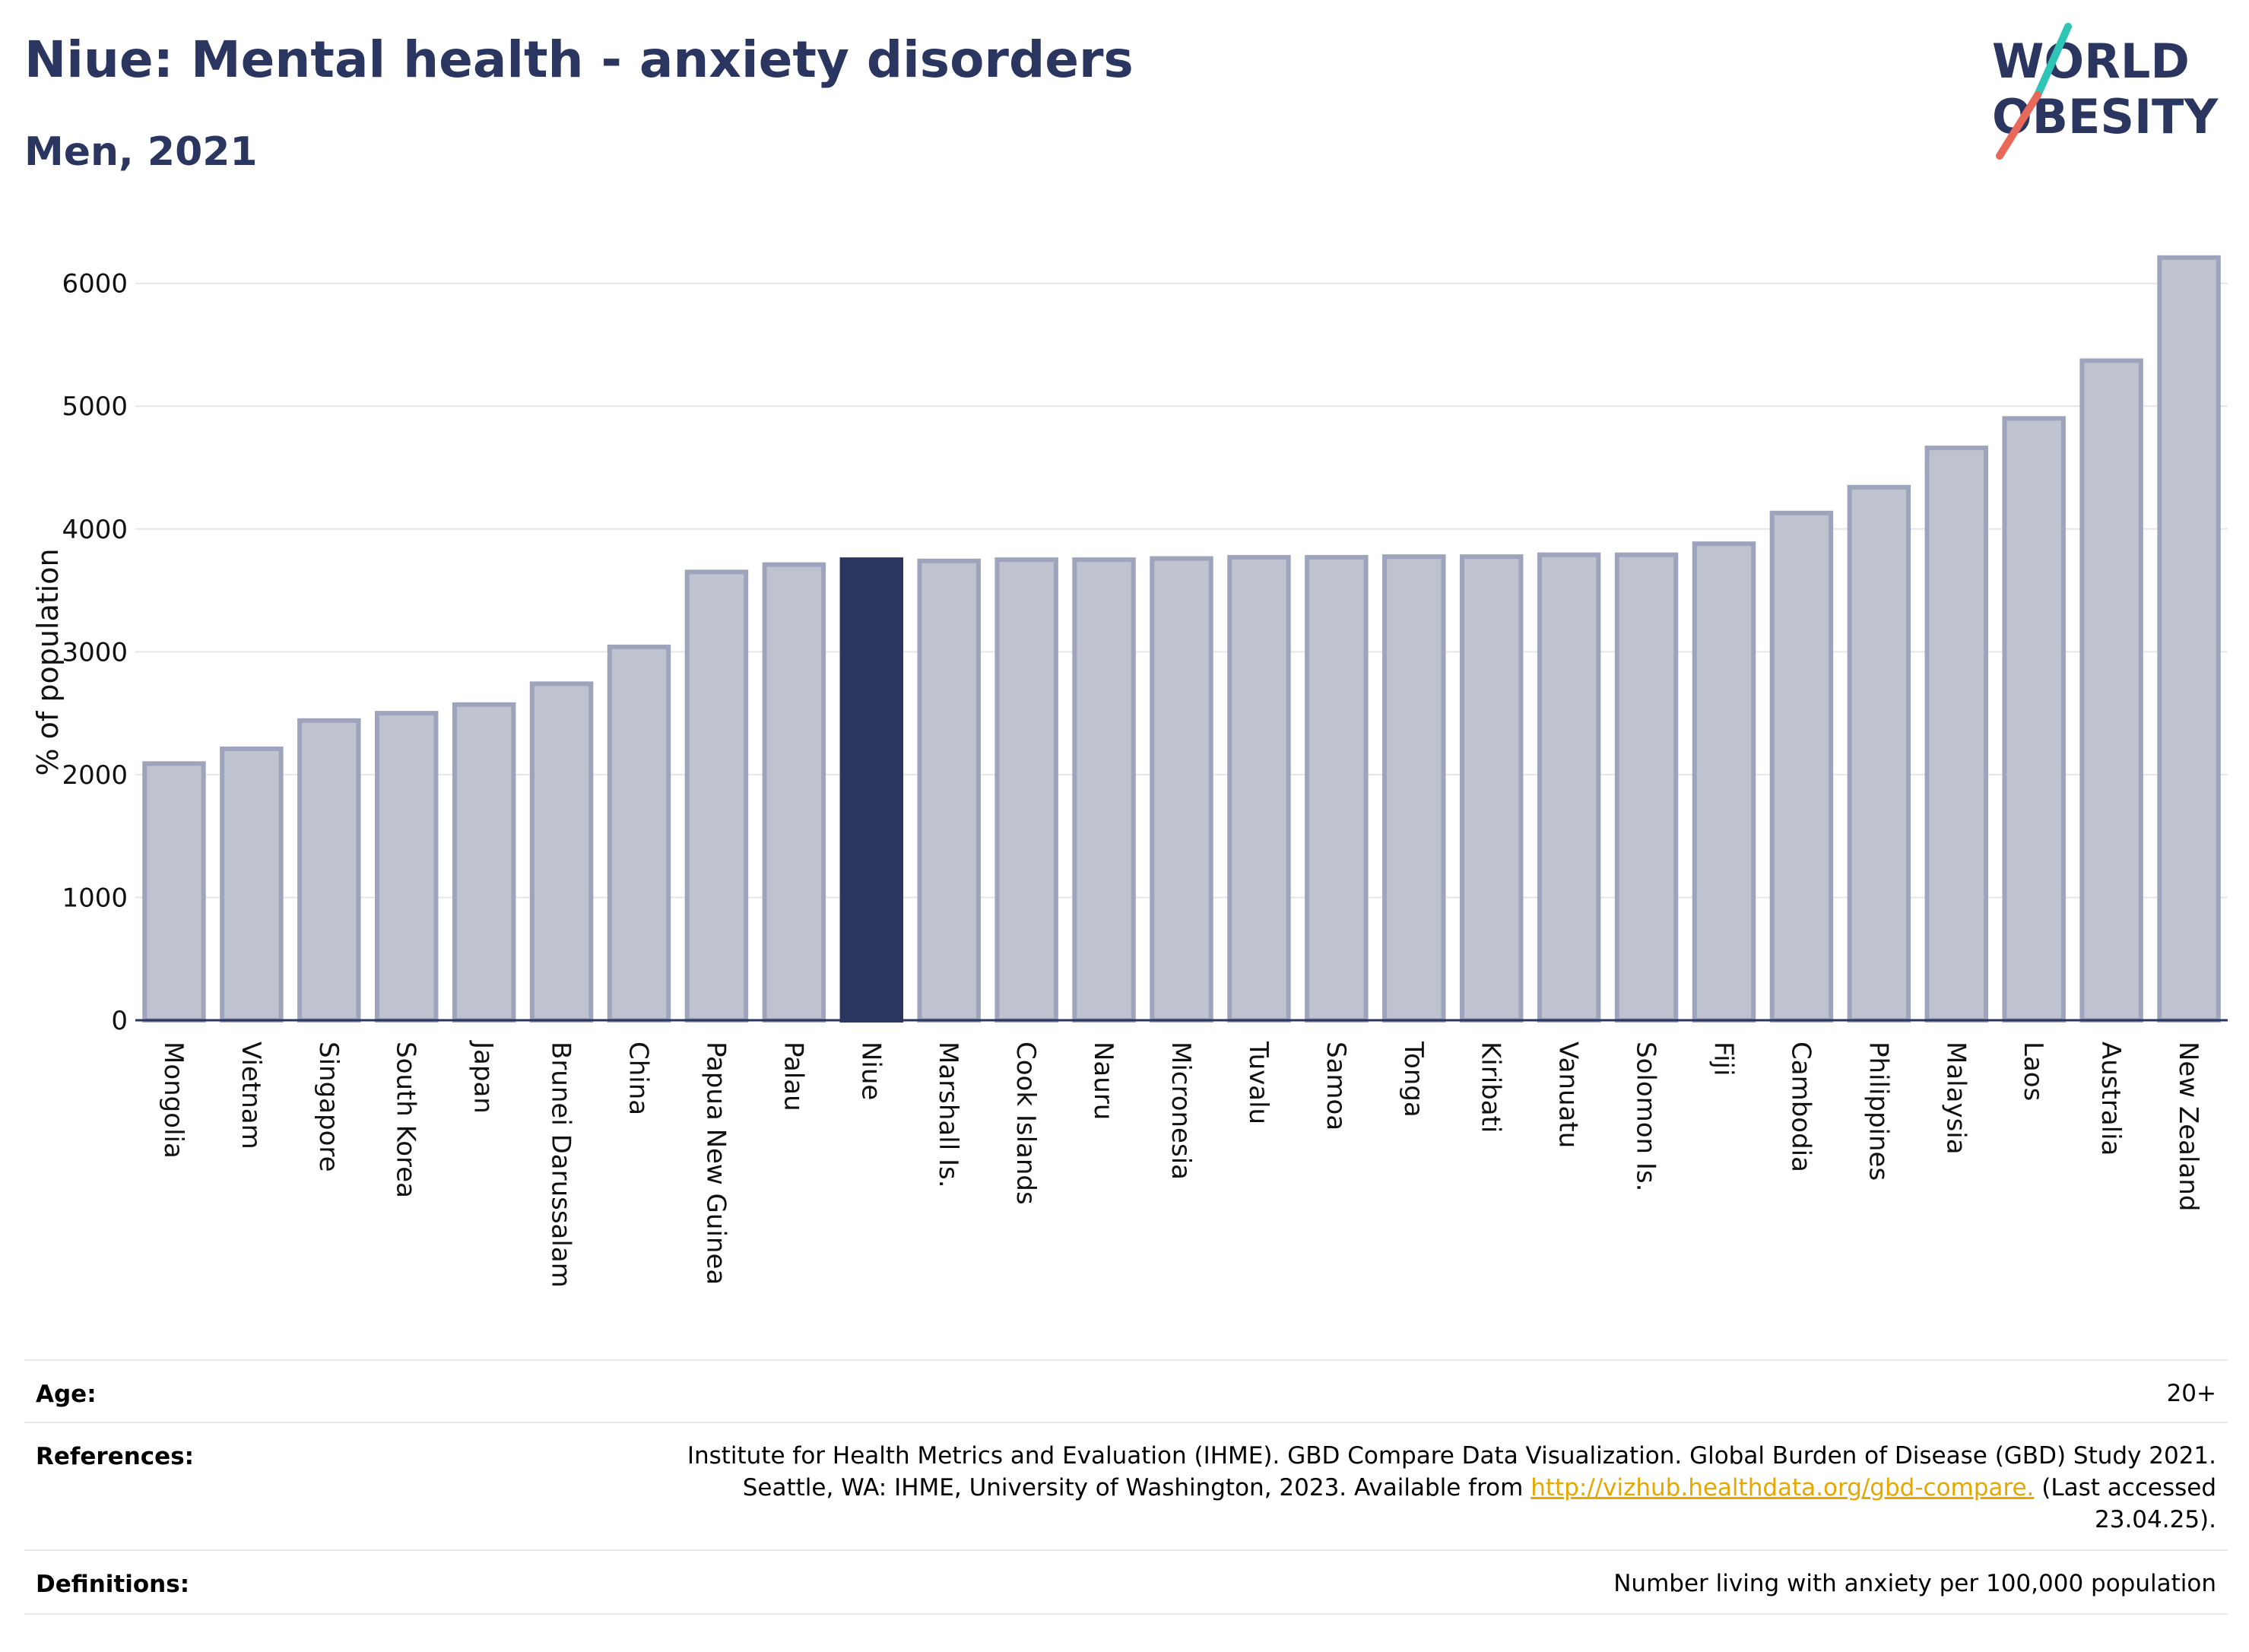 Image resolution: width=2249 pixels, height=1652 pixels. Describe the element at coordinates (329, 870) in the screenshot. I see `bar-singapore` at that location.